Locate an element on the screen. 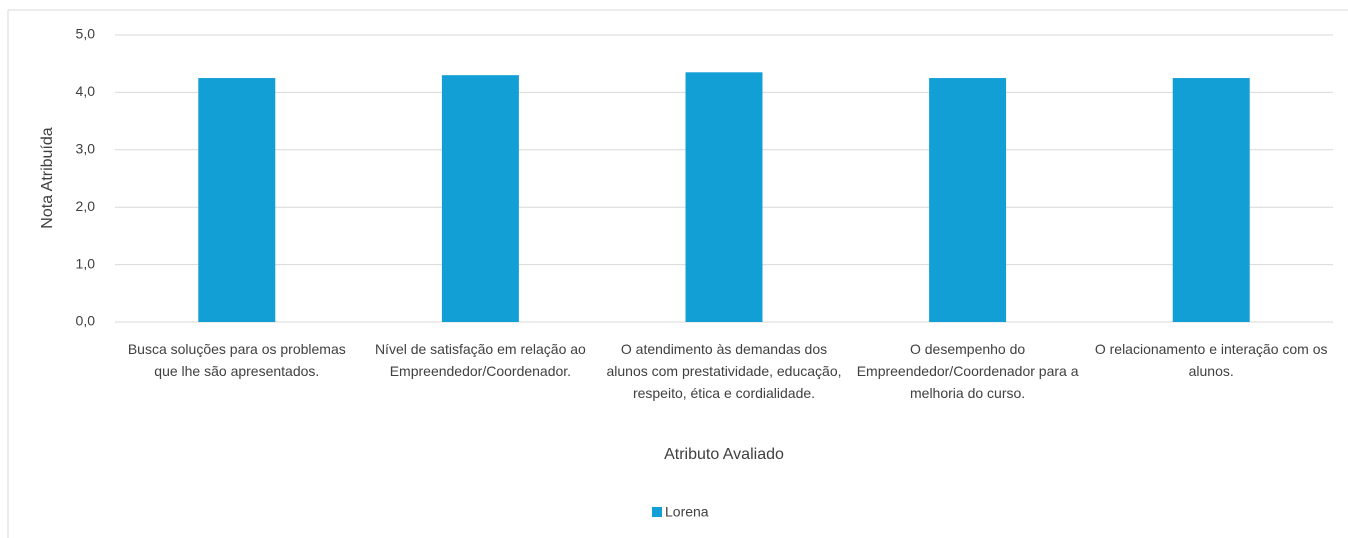  x-axis-title: Atributo Avaliado is located at coordinates (724, 454).